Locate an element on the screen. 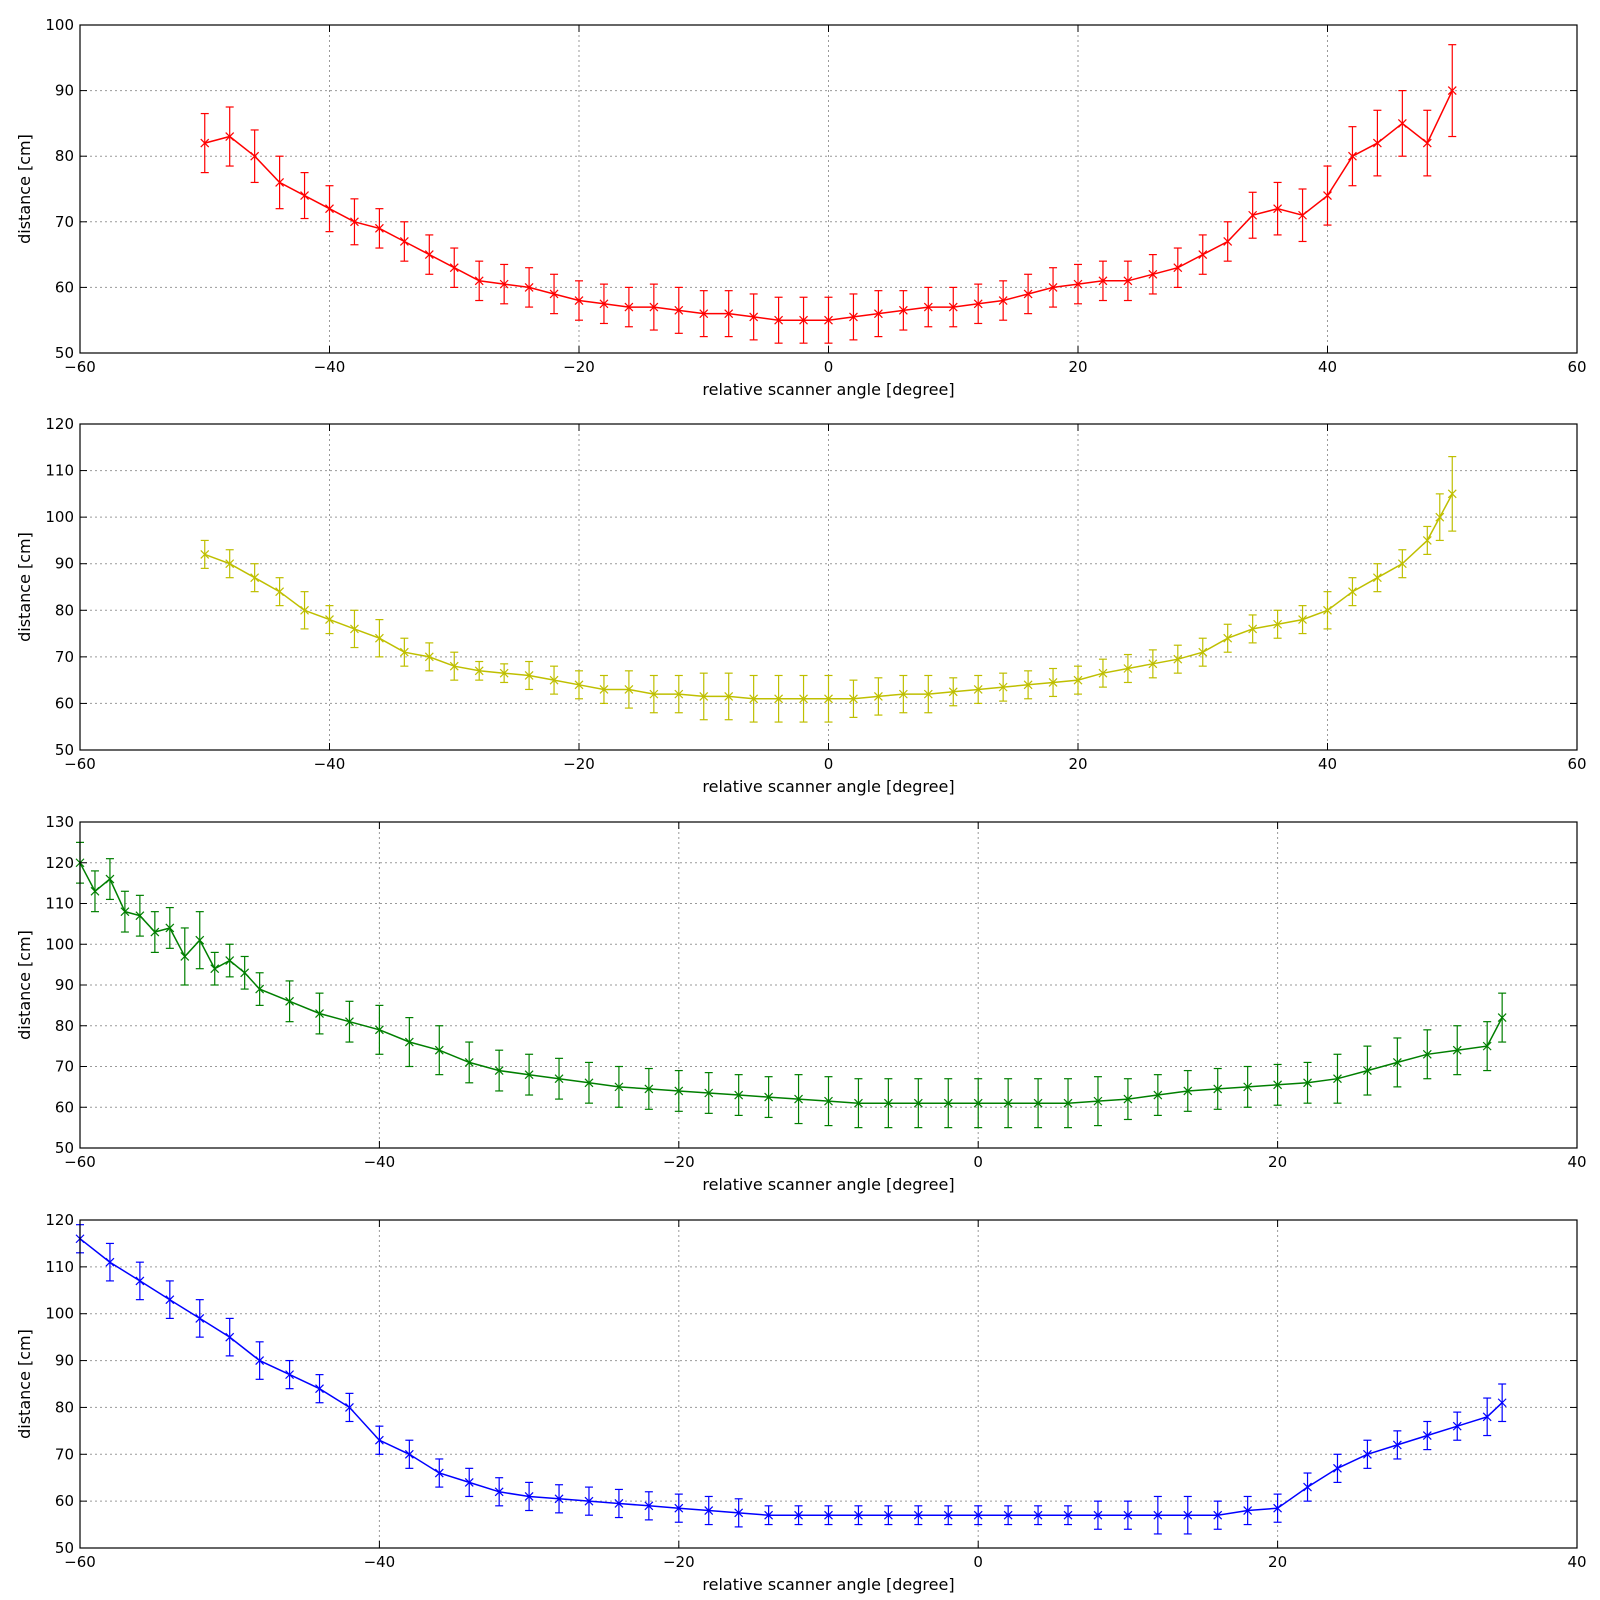 Image resolution: width=1600 pixels, height=1600 pixels. y-tick-label: 60 is located at coordinates (64, 1501).